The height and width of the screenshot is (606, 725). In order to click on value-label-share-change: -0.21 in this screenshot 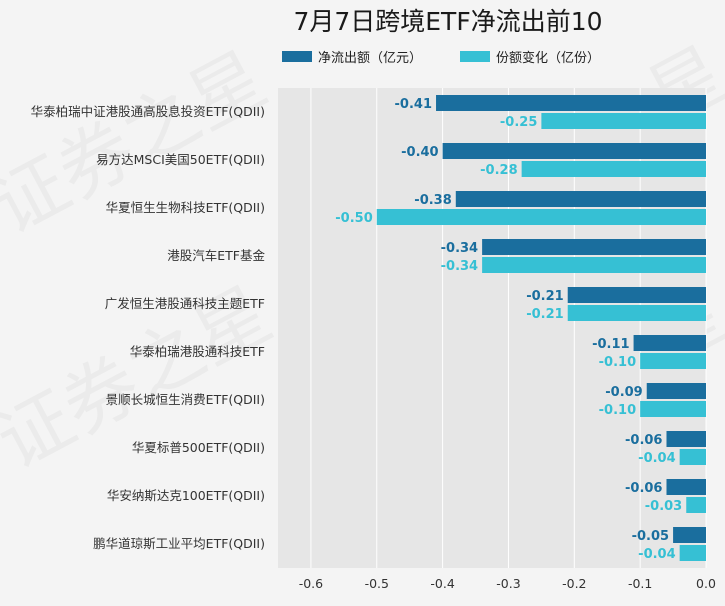, I will do `click(544, 314)`.